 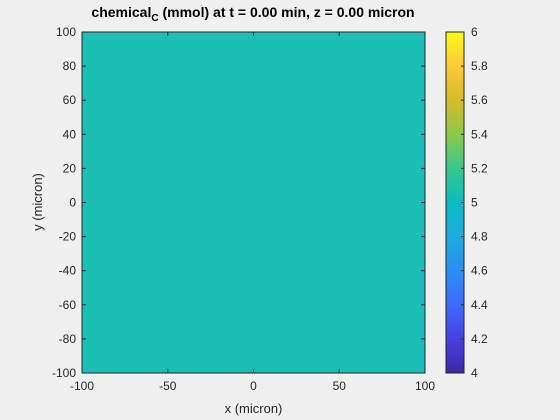 What do you see at coordinates (479, 271) in the screenshot?
I see `colorbar-tick-label: 4.6` at bounding box center [479, 271].